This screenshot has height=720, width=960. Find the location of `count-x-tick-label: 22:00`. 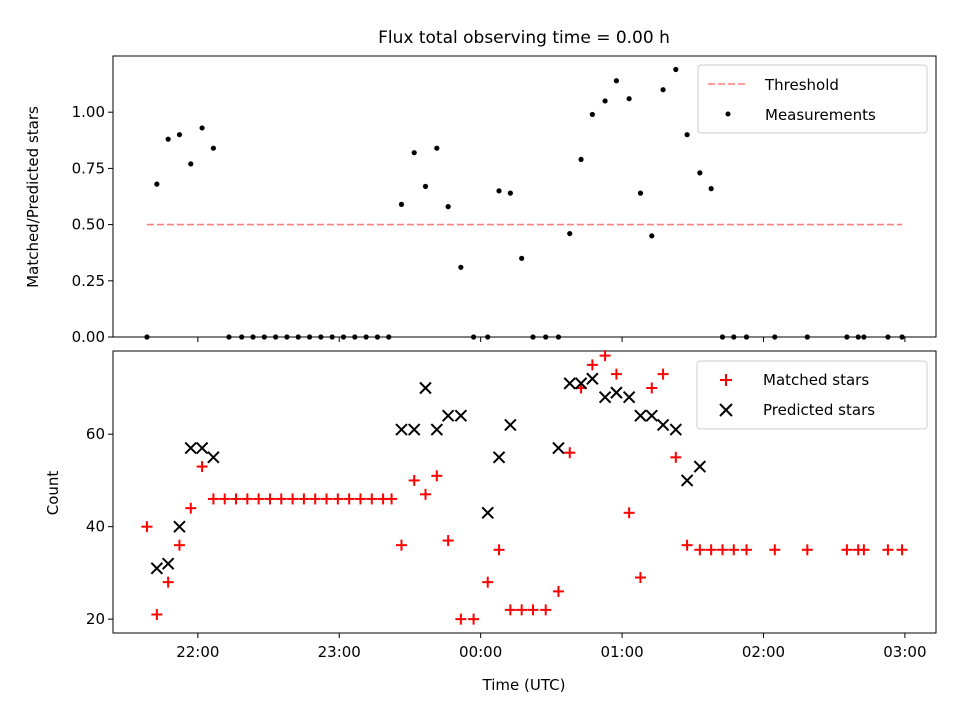

count-x-tick-label: 22:00 is located at coordinates (197, 652).